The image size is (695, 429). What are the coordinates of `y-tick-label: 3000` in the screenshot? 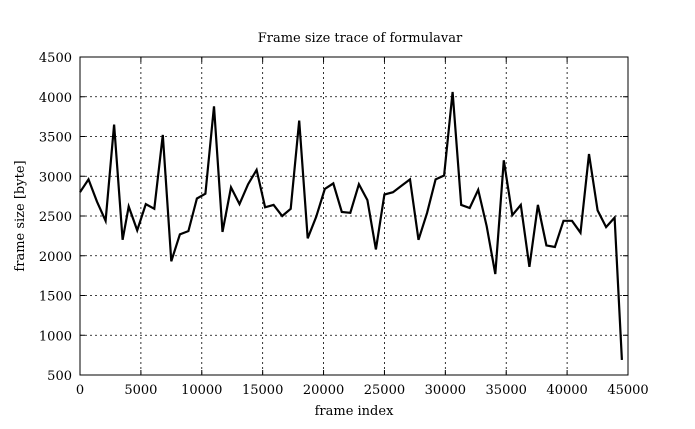 It's located at (55, 177).